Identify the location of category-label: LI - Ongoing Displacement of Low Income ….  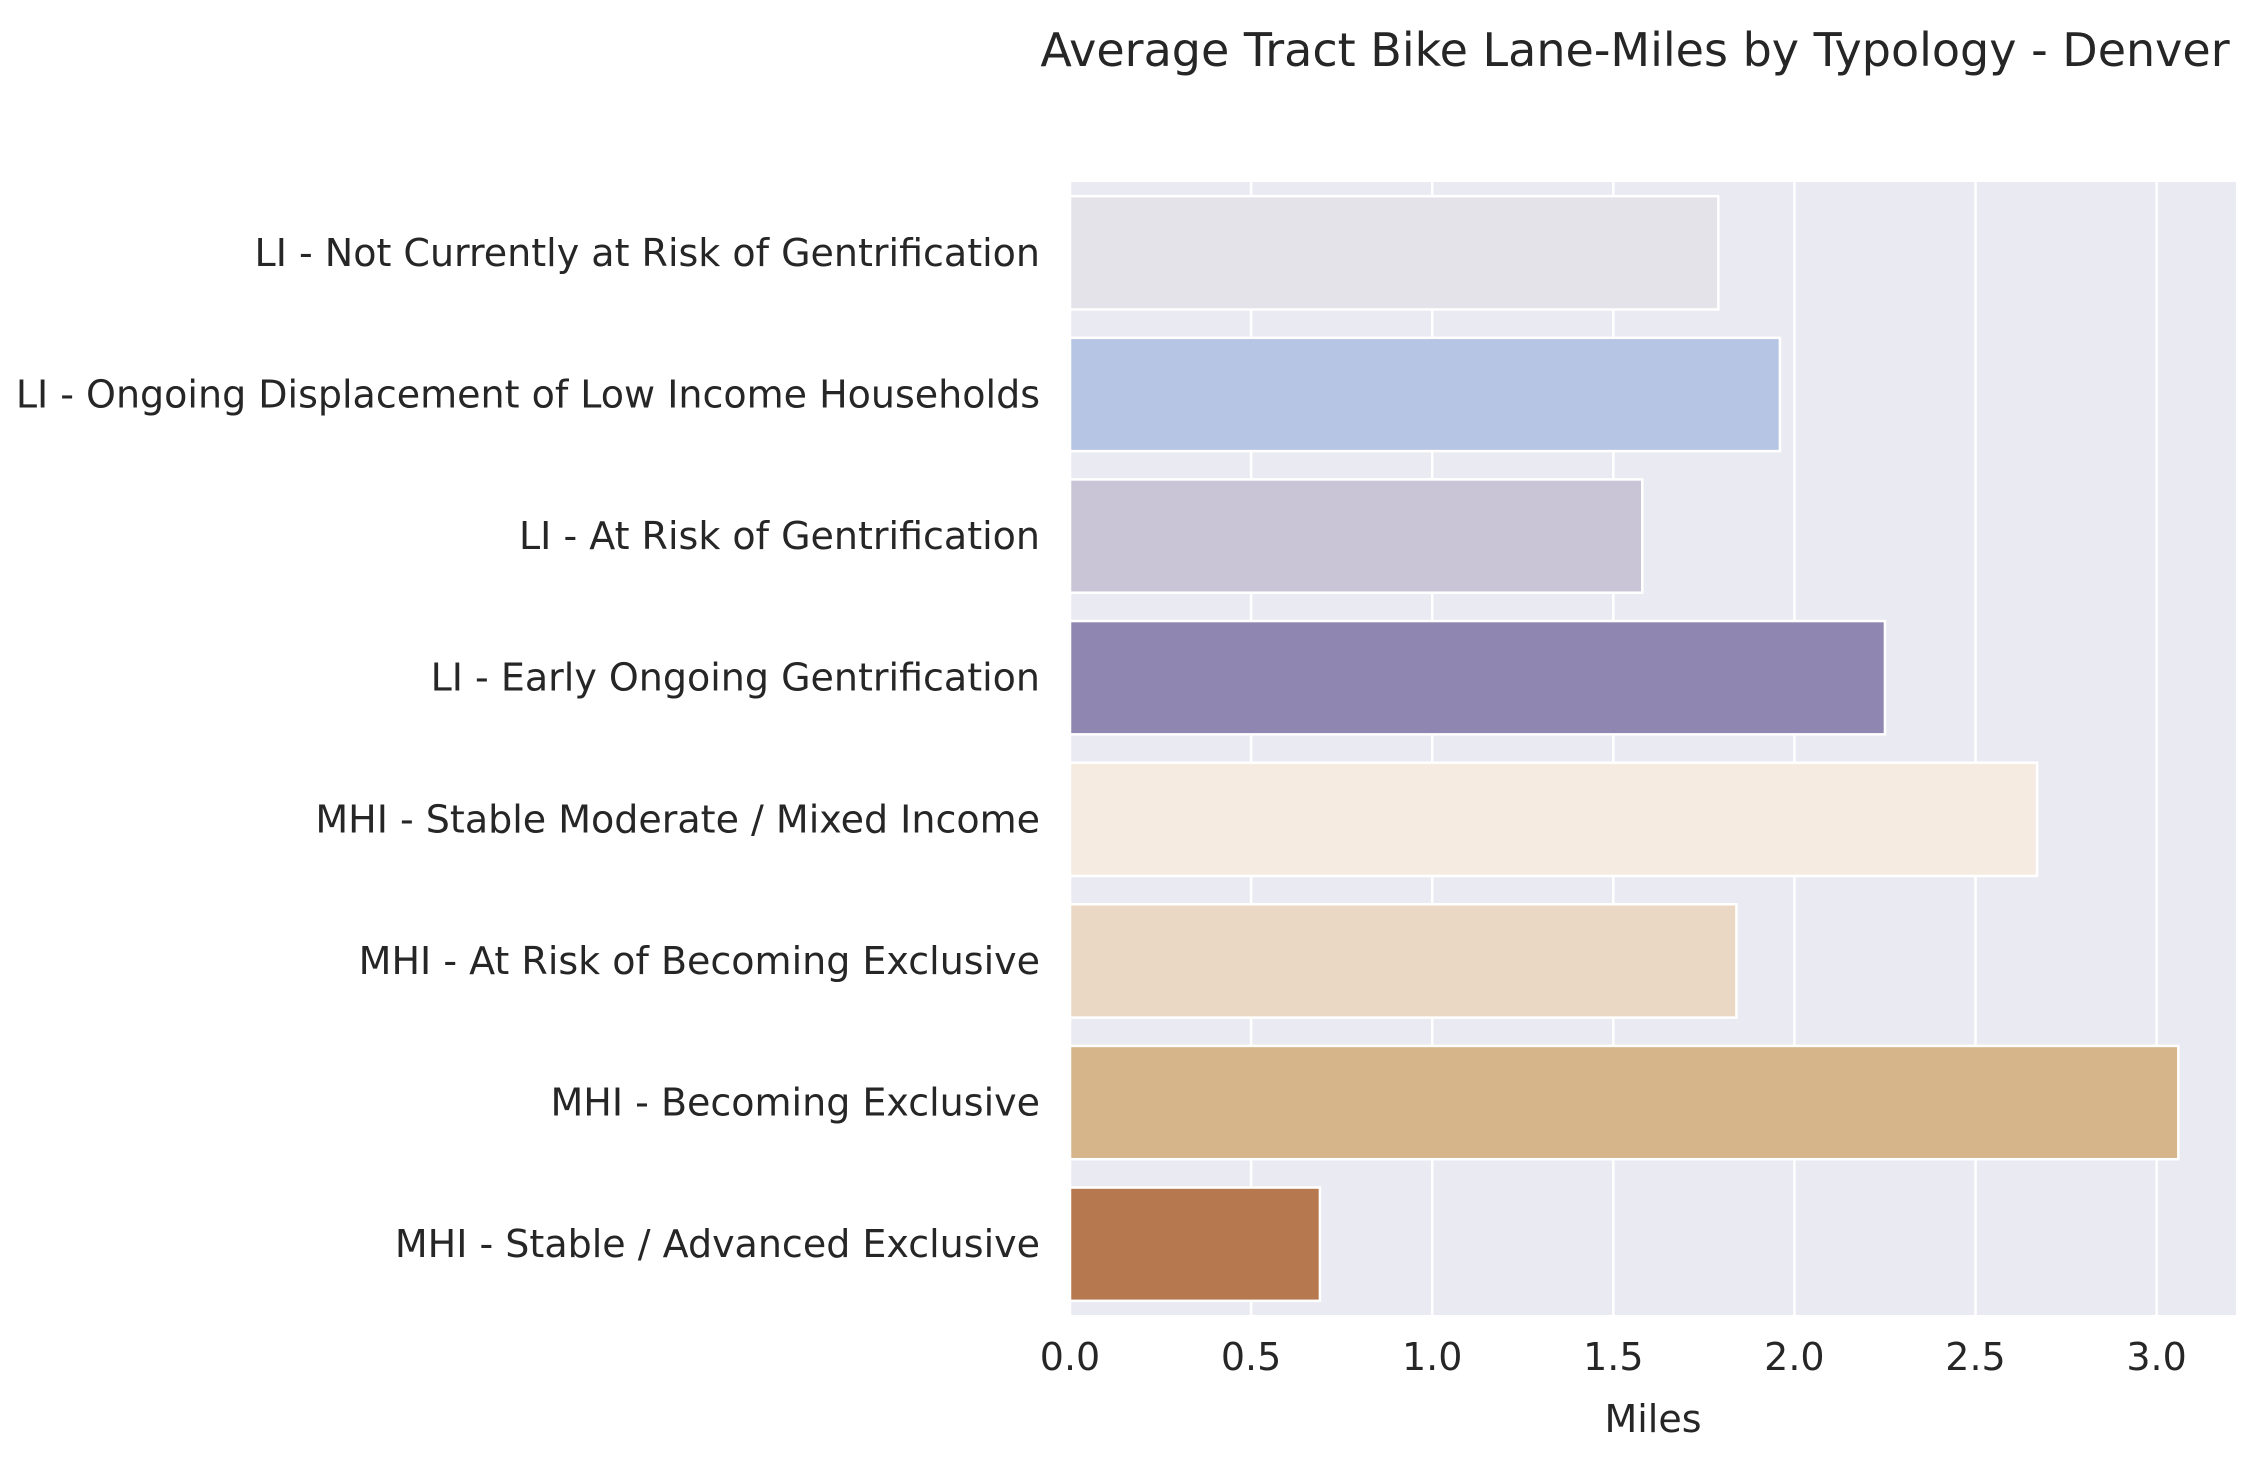
(528, 394).